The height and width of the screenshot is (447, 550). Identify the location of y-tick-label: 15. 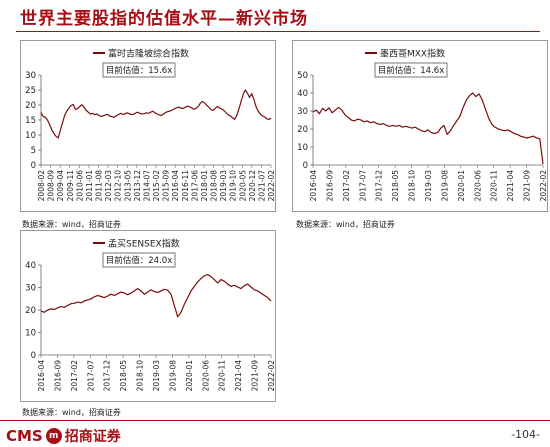
(30, 121).